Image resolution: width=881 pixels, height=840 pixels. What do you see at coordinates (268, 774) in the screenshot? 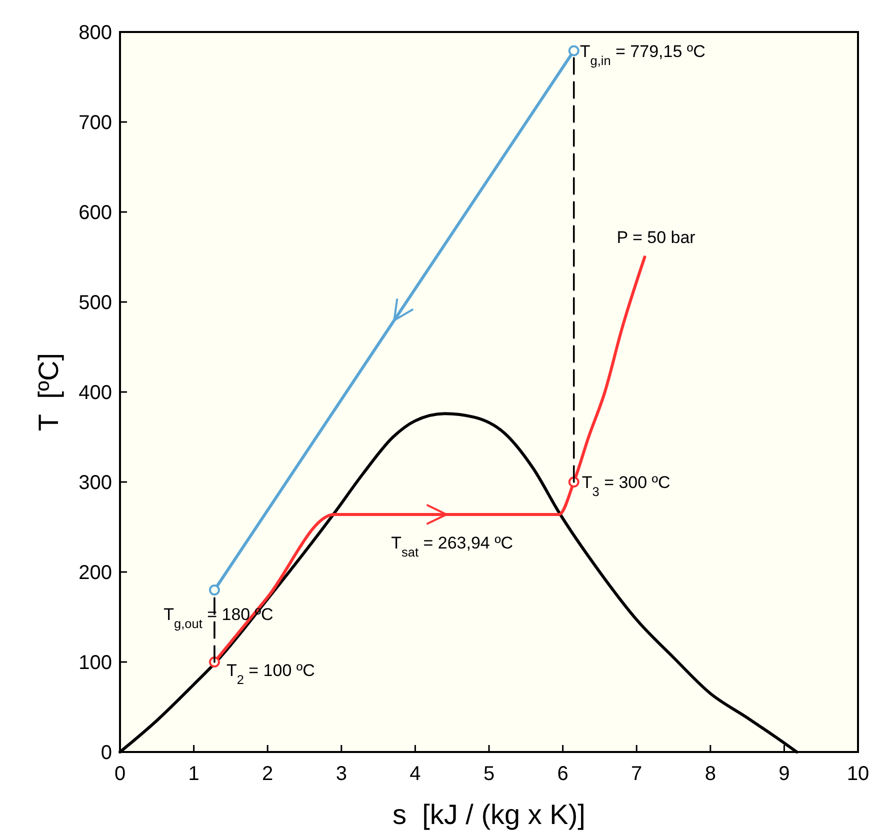
I see `x-tick-label: 2` at bounding box center [268, 774].